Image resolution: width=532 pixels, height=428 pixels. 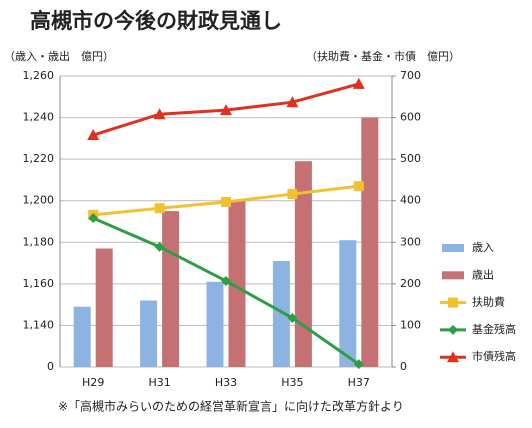 What do you see at coordinates (483, 247) in the screenshot?
I see `legend-label: 歳入` at bounding box center [483, 247].